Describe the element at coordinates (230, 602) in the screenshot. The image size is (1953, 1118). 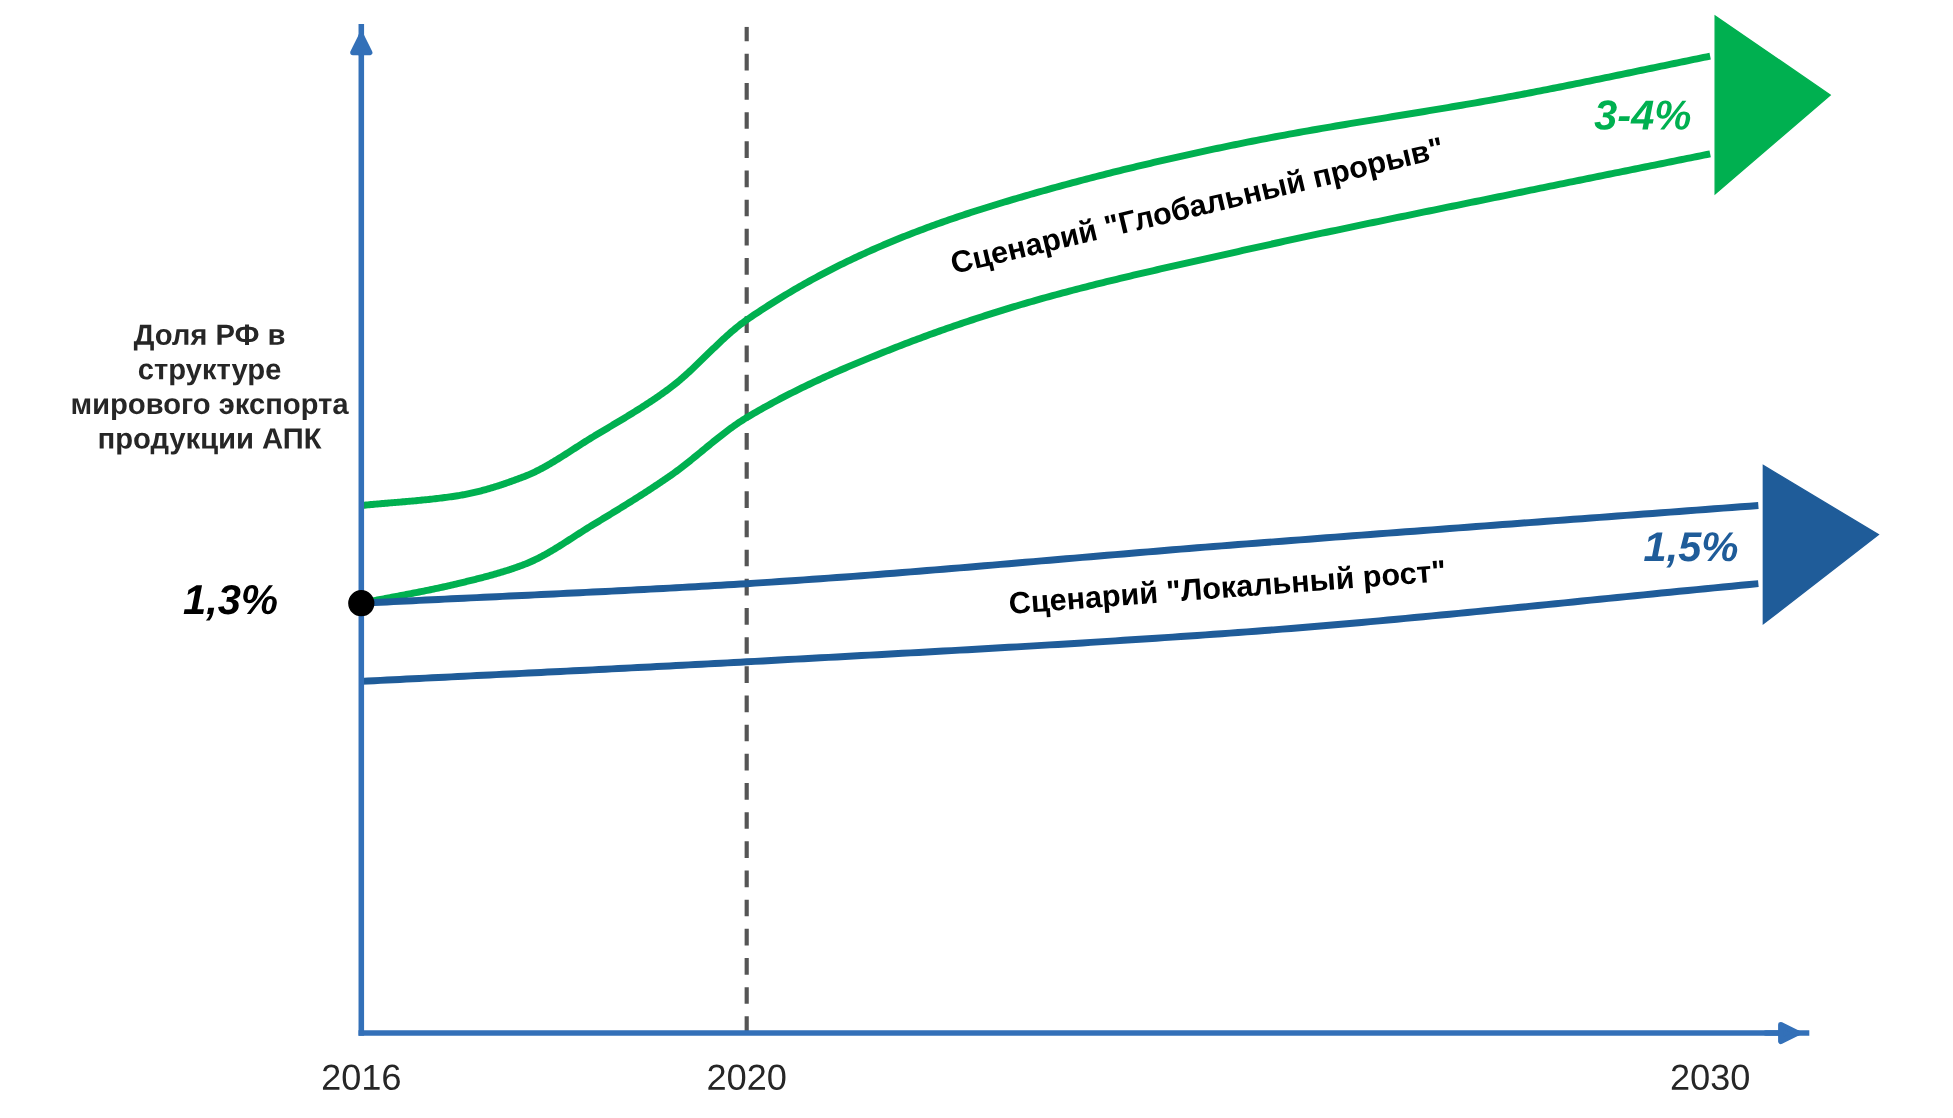
I see `annotation: 1,3%` at that location.